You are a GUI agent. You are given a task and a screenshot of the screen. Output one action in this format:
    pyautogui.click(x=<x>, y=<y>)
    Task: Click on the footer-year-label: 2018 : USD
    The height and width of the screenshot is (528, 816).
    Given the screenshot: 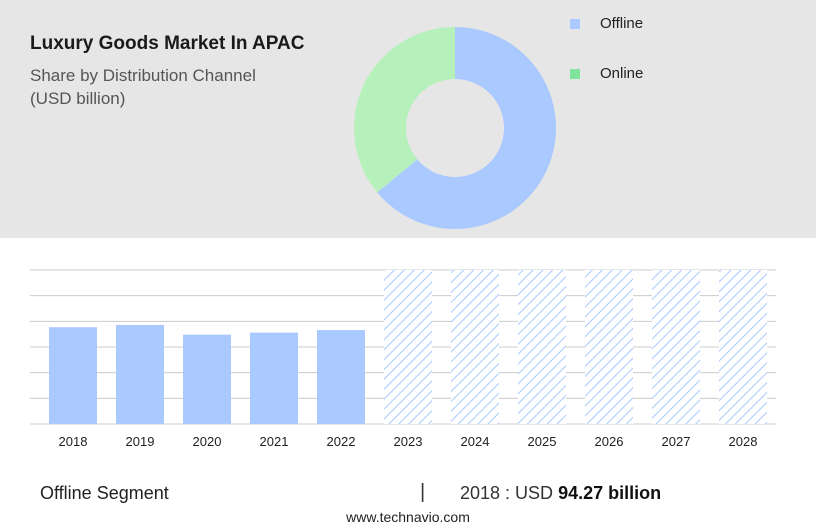 What is the action you would take?
    pyautogui.click(x=509, y=493)
    